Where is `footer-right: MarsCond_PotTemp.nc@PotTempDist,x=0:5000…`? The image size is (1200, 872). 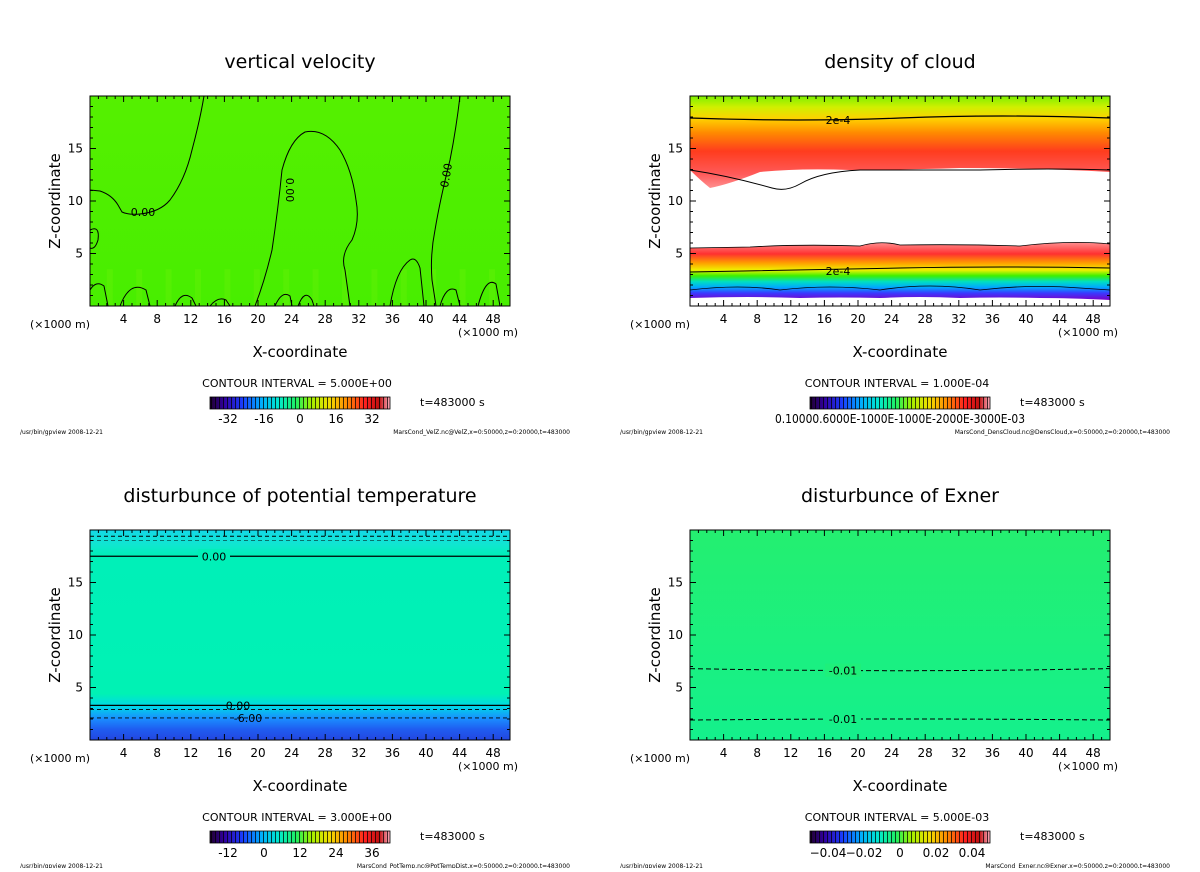 footer-right: MarsCond_PotTemp.nc@PotTempDist,x=0:5000… is located at coordinates (463, 865).